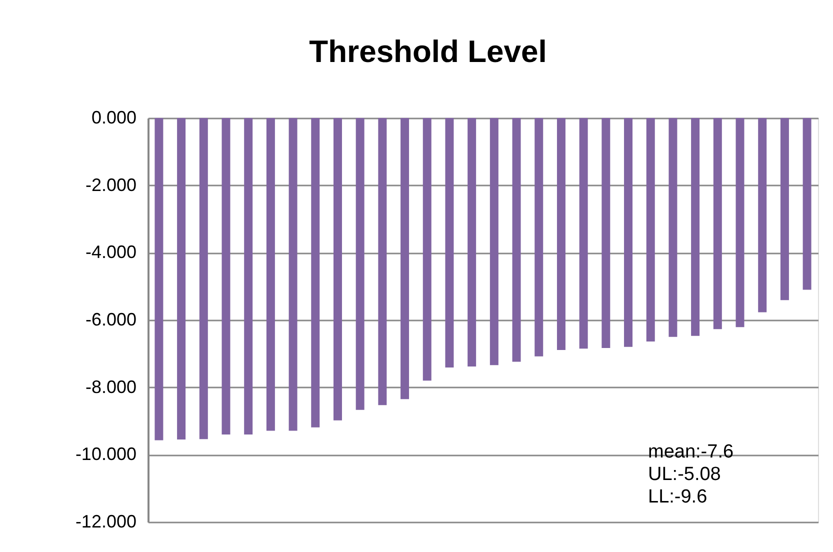 This screenshot has width=833, height=552. Describe the element at coordinates (110, 320) in the screenshot. I see `y-tick-label: -6.000` at that location.